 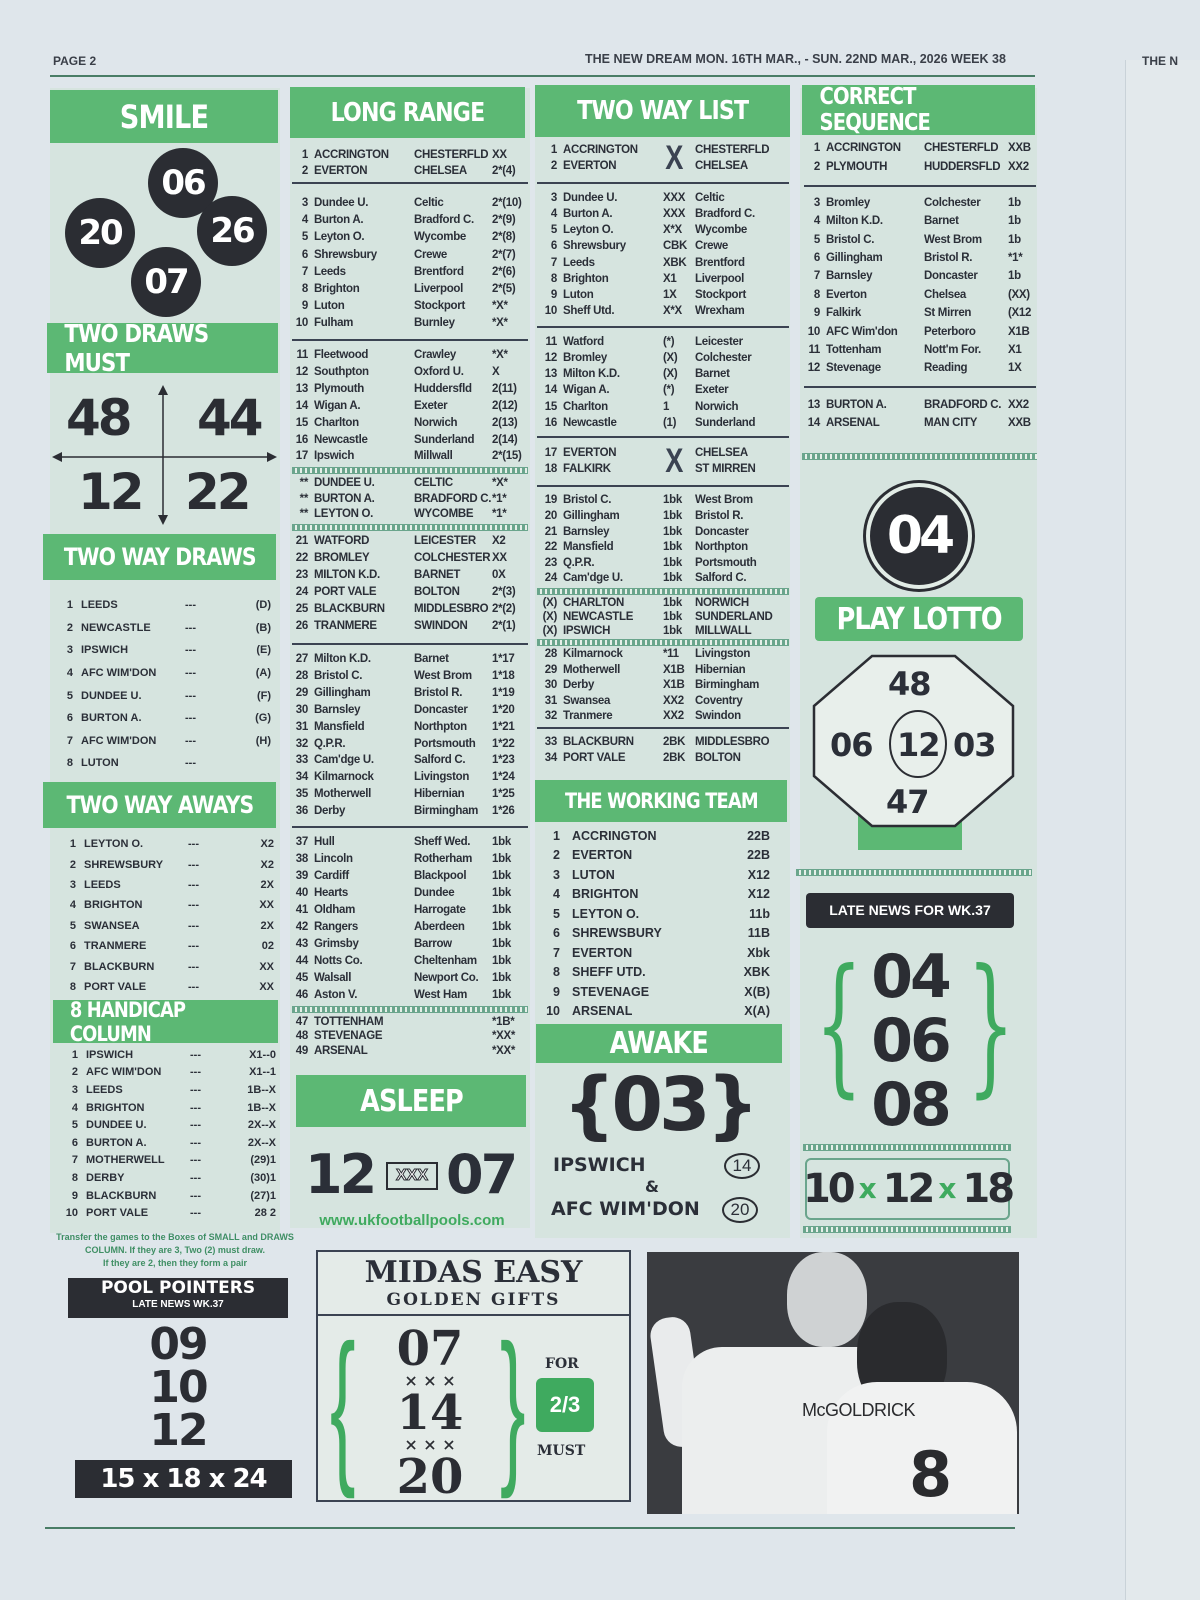 What do you see at coordinates (856, 404) in the screenshot?
I see `cell-home: BURTON A.` at bounding box center [856, 404].